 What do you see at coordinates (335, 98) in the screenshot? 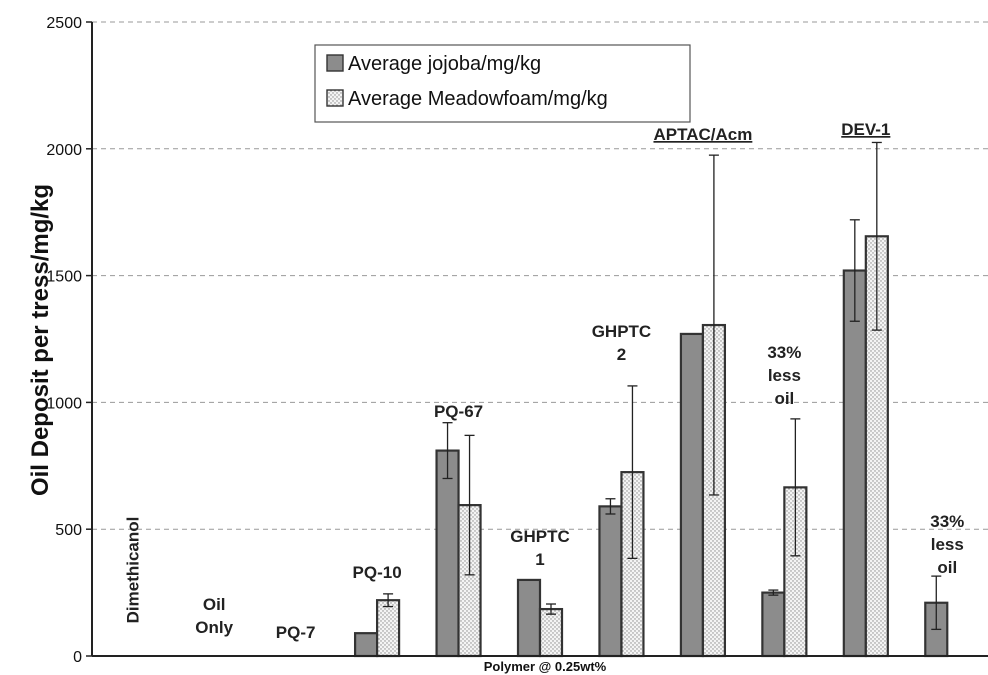
I see `legend-swatch-meadowfoam` at bounding box center [335, 98].